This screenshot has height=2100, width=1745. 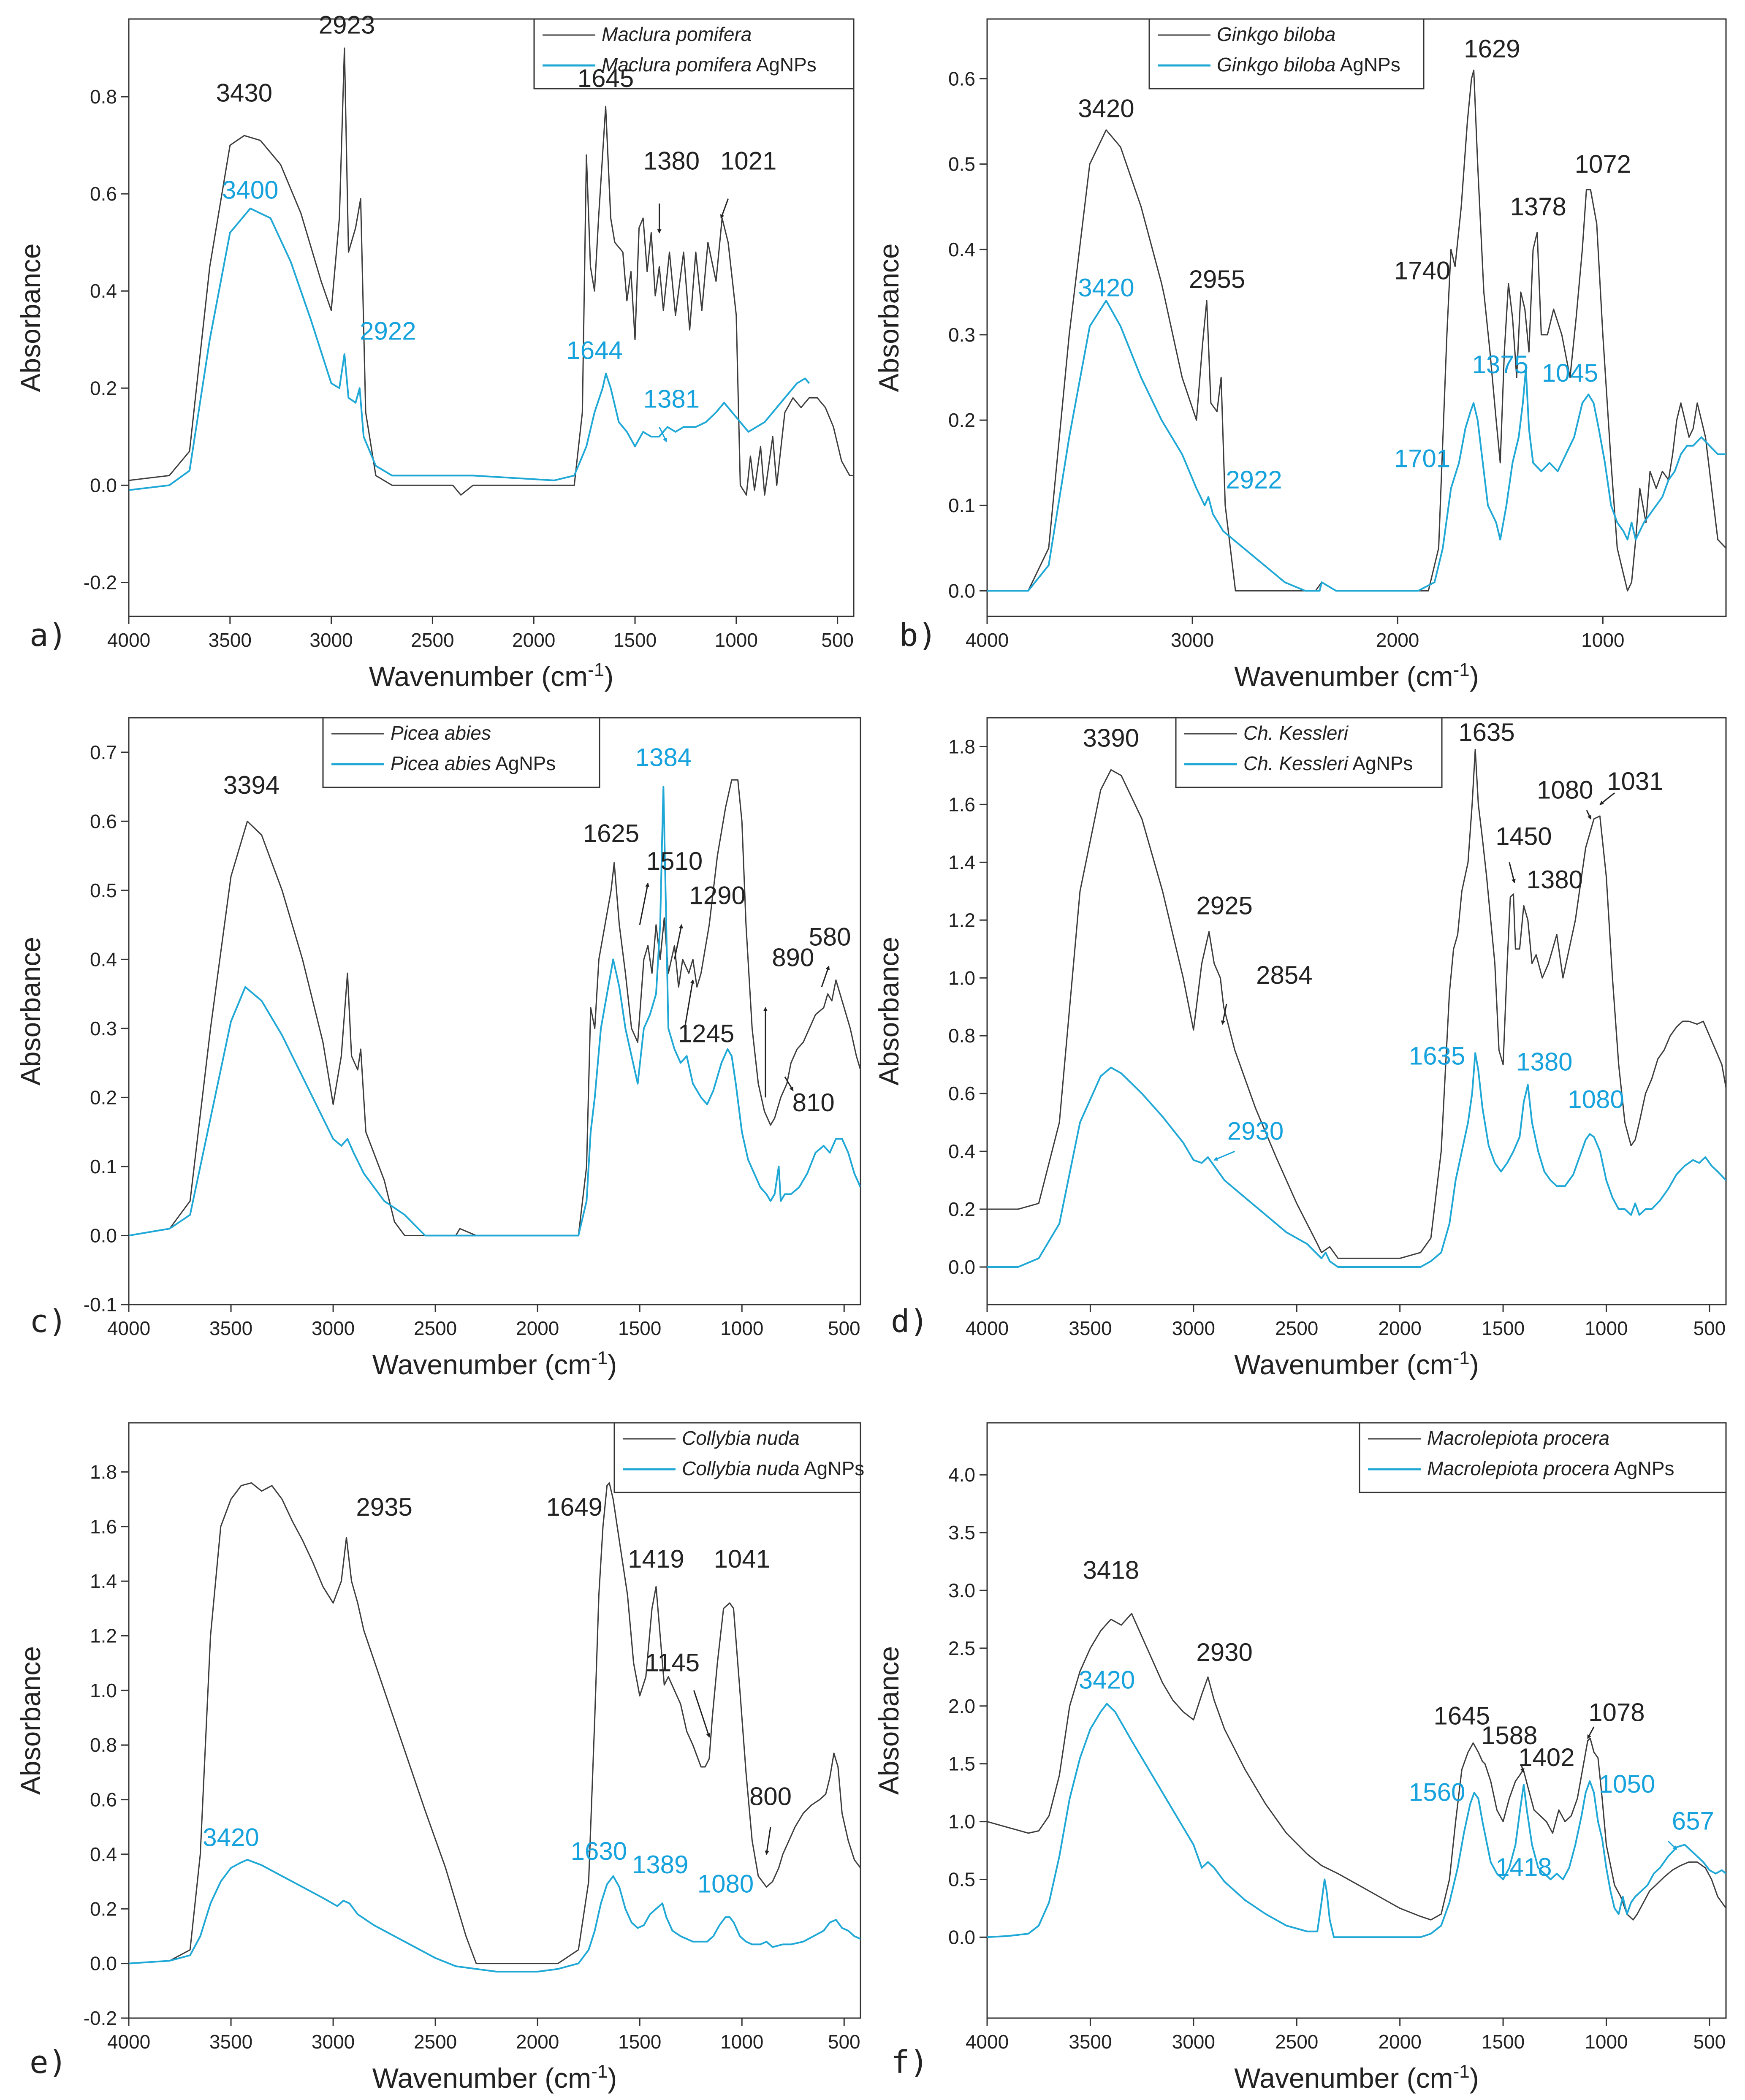 I want to click on peak-label-extract: 3420, so click(x=1106, y=108).